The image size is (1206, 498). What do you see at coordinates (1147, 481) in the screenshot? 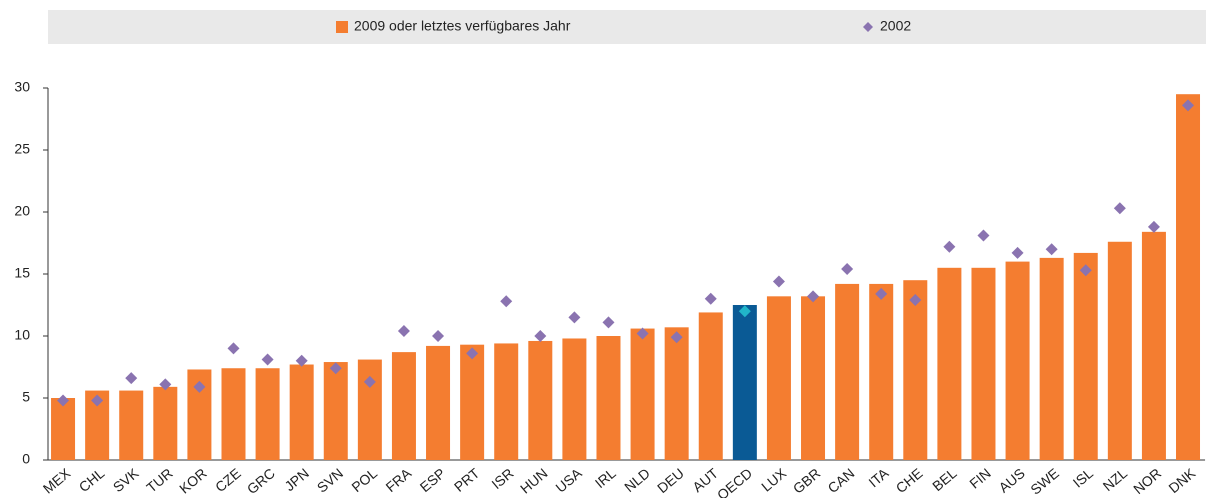
I see `x-tick-label: NOR` at bounding box center [1147, 481].